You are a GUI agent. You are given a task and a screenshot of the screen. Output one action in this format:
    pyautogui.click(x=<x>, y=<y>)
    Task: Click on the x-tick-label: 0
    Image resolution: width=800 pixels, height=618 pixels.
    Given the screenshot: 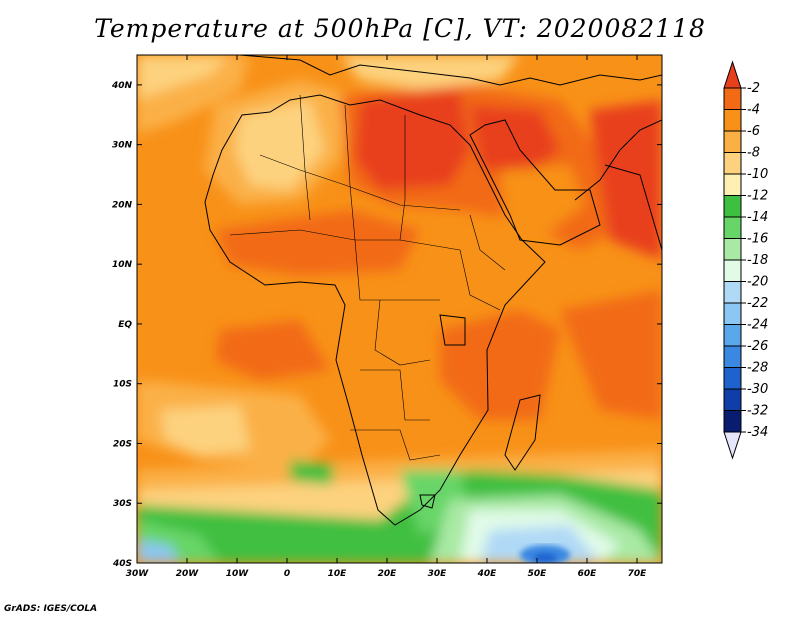 What is the action you would take?
    pyautogui.click(x=287, y=574)
    